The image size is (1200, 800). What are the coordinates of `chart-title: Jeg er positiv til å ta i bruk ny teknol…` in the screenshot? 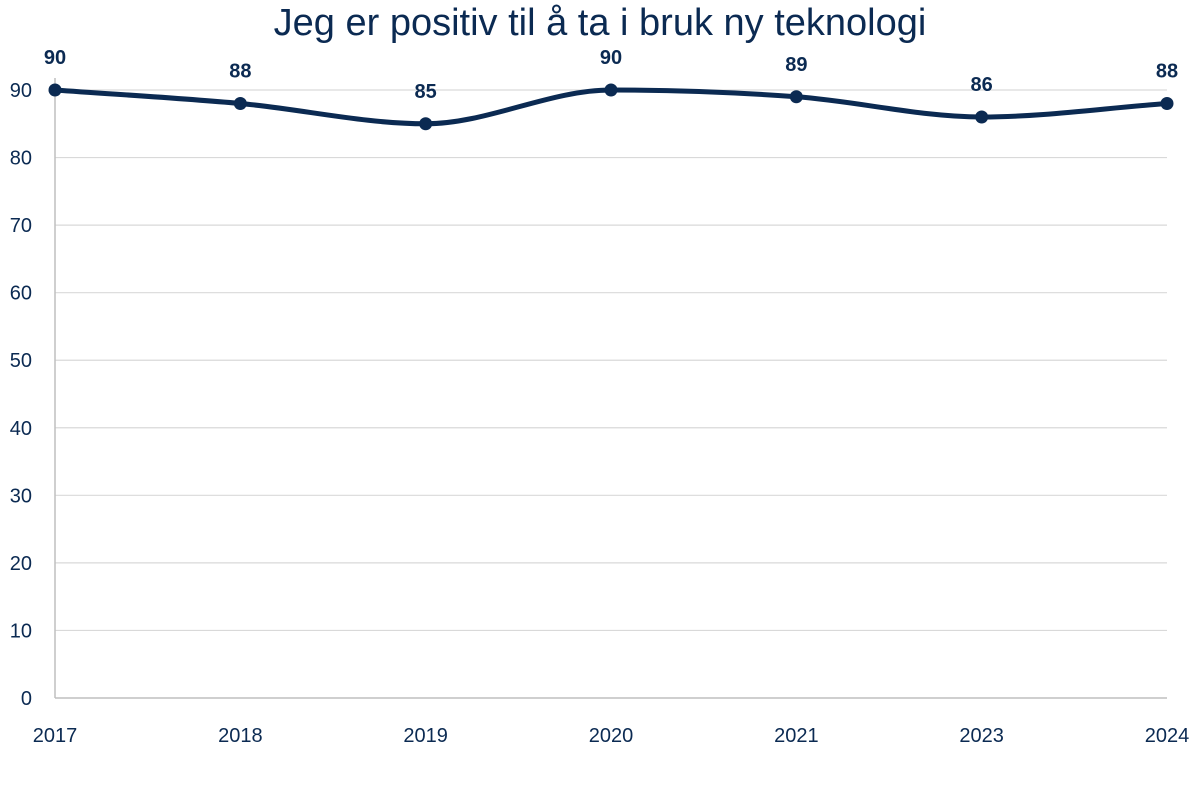 It's located at (600, 23).